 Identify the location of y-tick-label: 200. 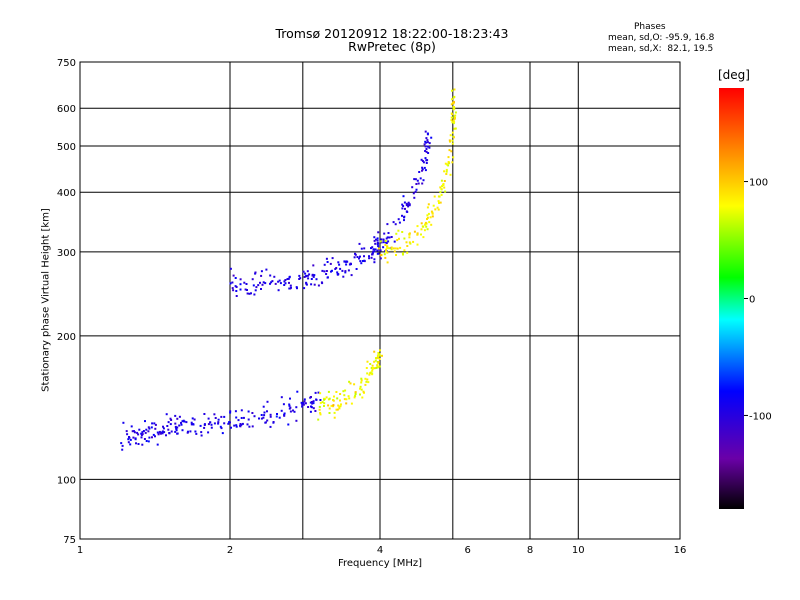
(66, 337).